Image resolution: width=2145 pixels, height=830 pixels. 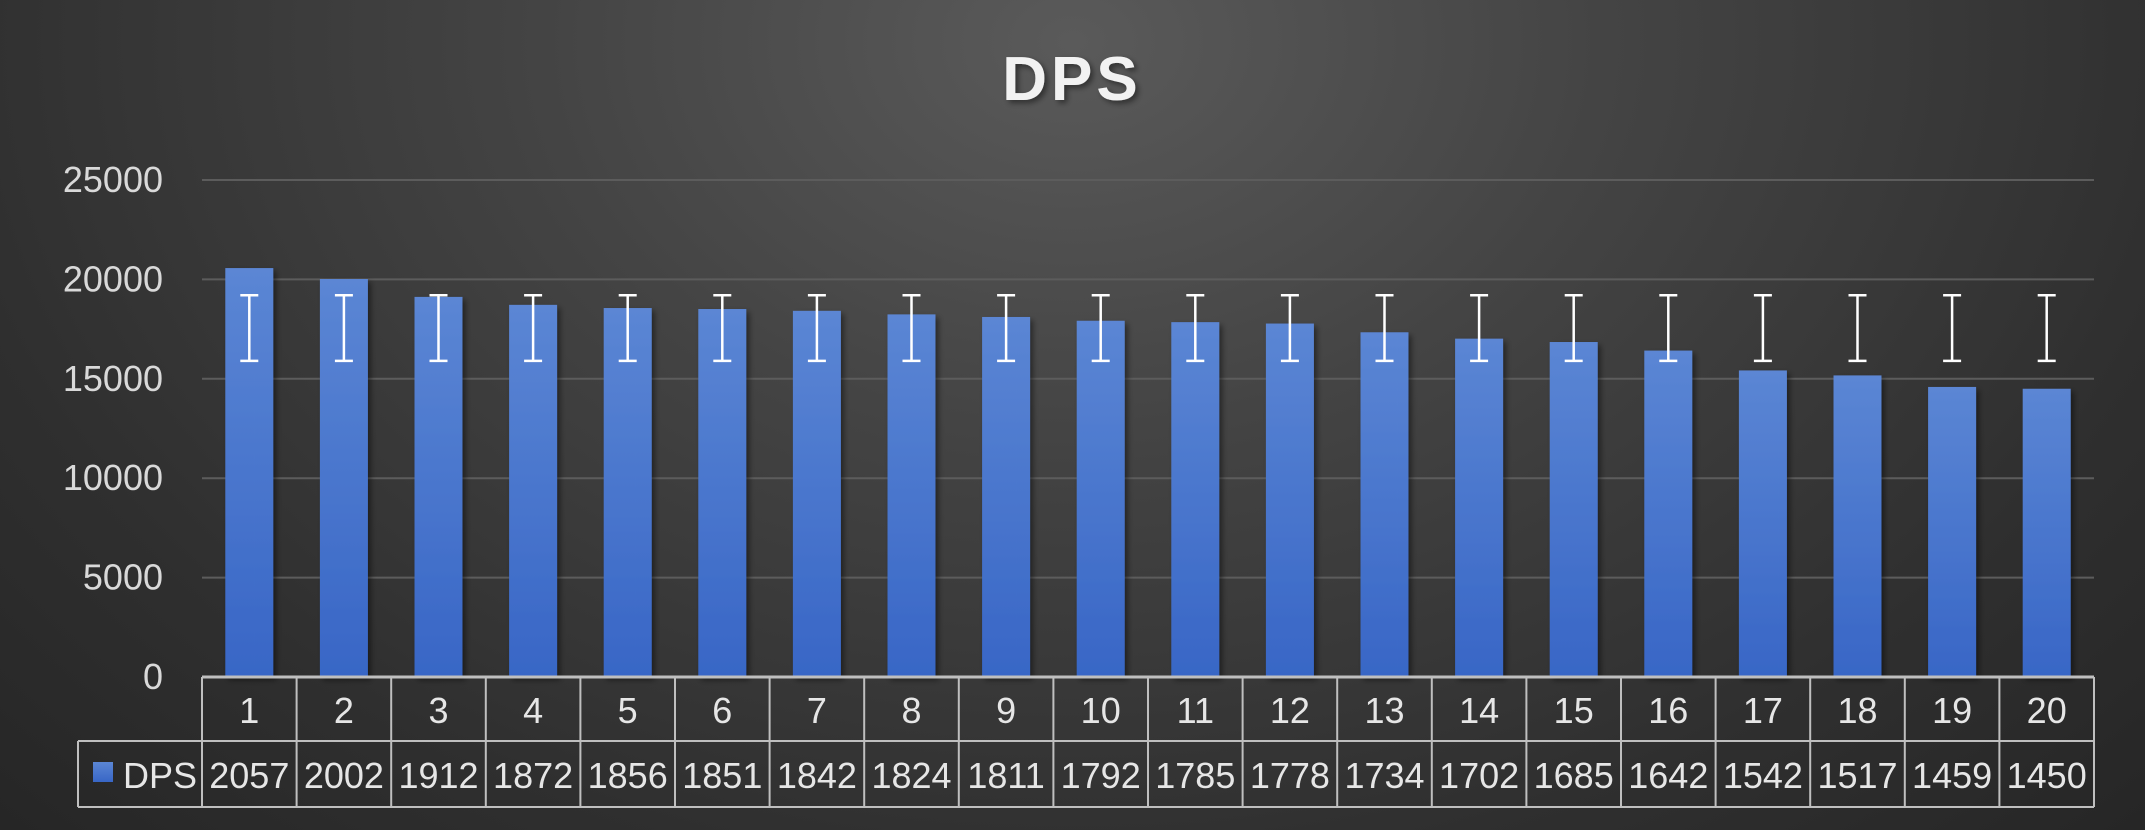 I want to click on data-label: 1811, so click(x=1005, y=775).